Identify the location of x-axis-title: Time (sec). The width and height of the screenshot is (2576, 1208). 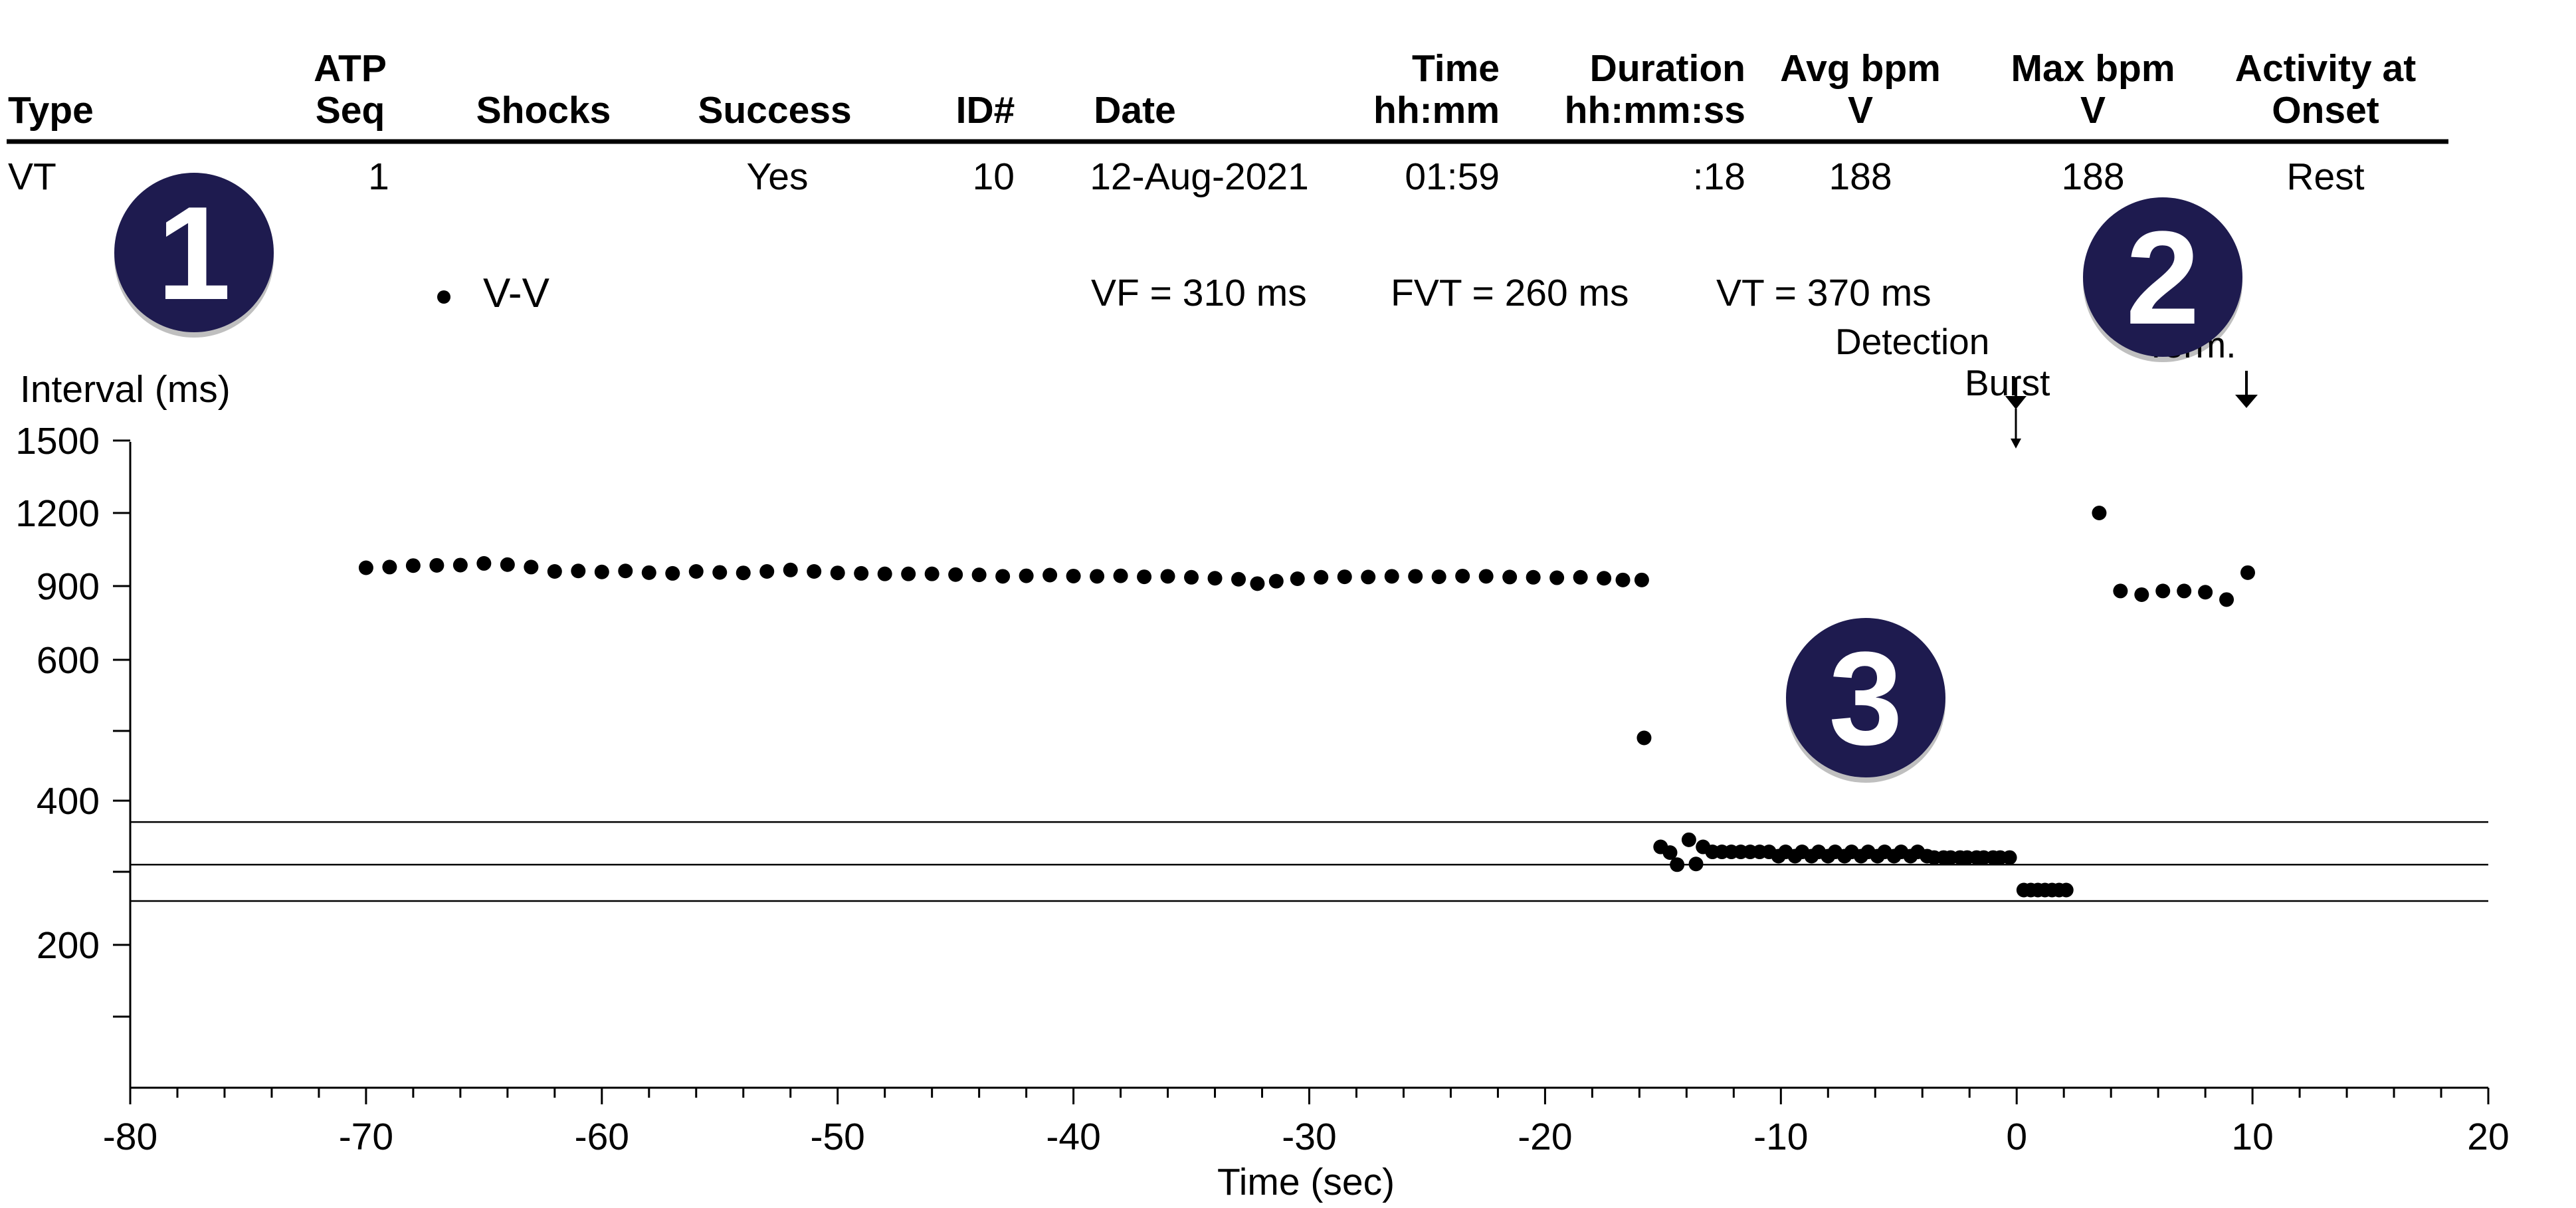
(1306, 1182).